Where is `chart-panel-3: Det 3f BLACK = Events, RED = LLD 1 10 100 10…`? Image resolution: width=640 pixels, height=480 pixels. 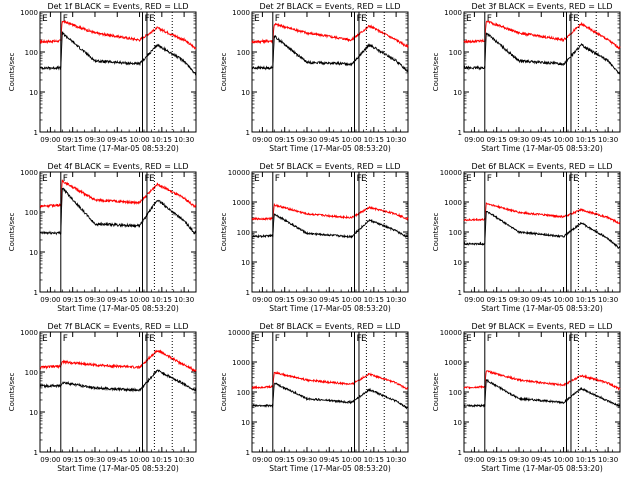 chart-panel-3: Det 3f BLACK = Events, RED = LLD 1 10 100 10… is located at coordinates (526, 77).